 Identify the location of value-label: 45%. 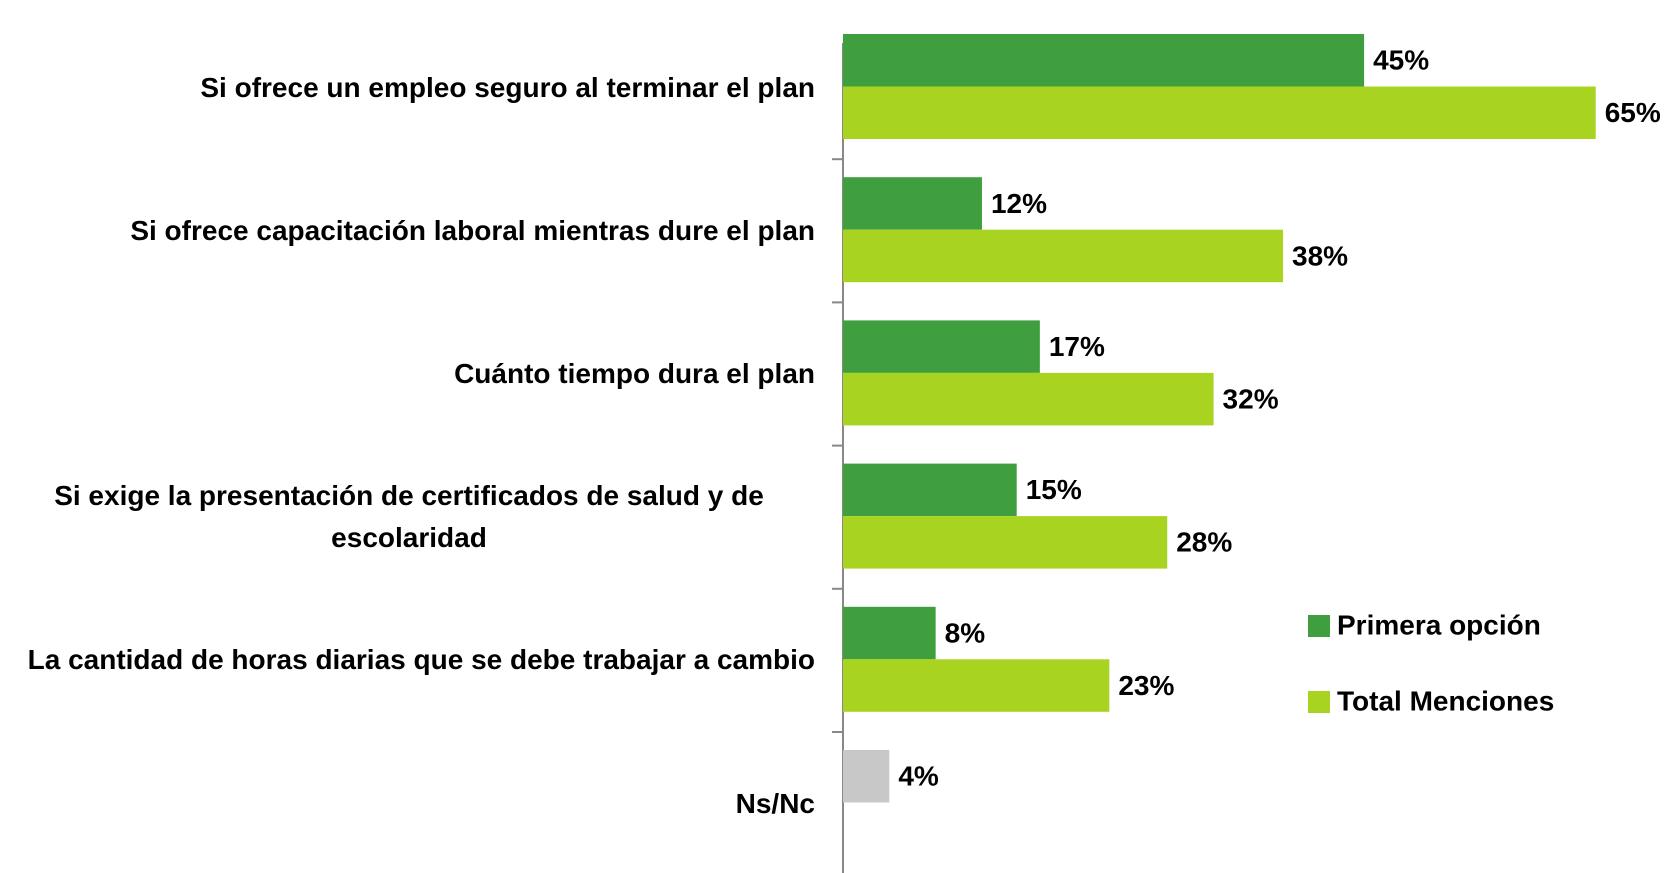
(1401, 60).